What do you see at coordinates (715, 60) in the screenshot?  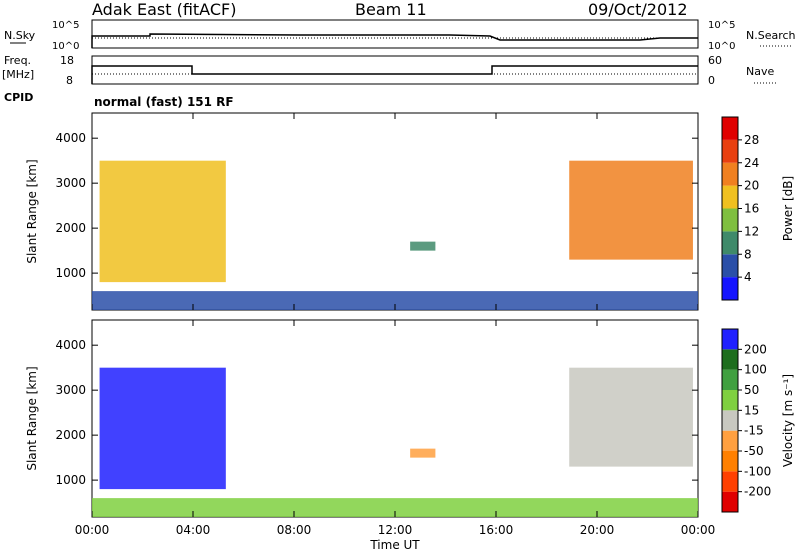 I see `nave-tick-high: 60` at bounding box center [715, 60].